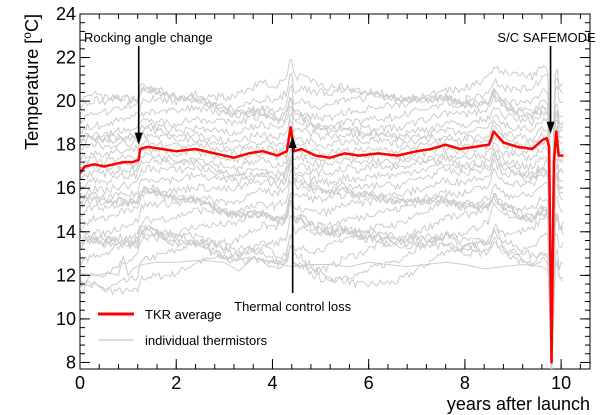 This screenshot has height=415, width=604. What do you see at coordinates (293, 306) in the screenshot?
I see `annotation-label: Thermal control loss` at bounding box center [293, 306].